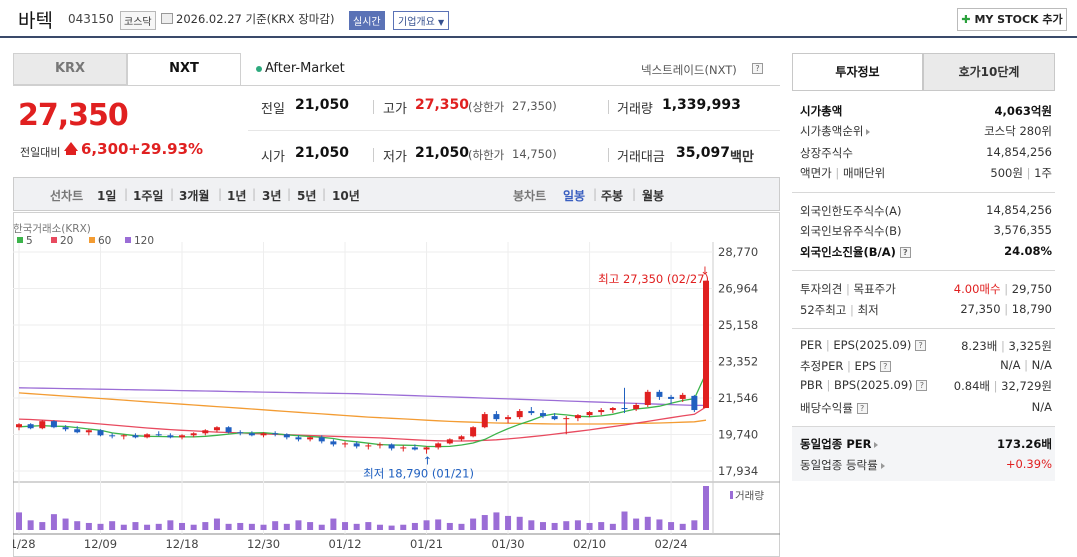 This screenshot has width=1077, height=557. What do you see at coordinates (979, 346) in the screenshot?
I see `per-val: 8.23배` at bounding box center [979, 346].